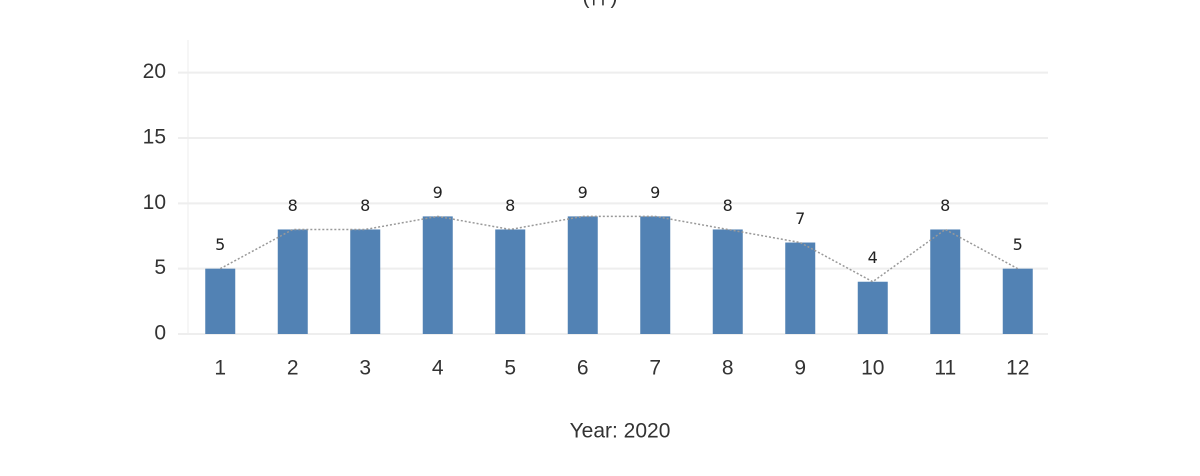 This screenshot has height=476, width=1200. Describe the element at coordinates (220, 368) in the screenshot. I see `x-tick-label: 1` at that location.